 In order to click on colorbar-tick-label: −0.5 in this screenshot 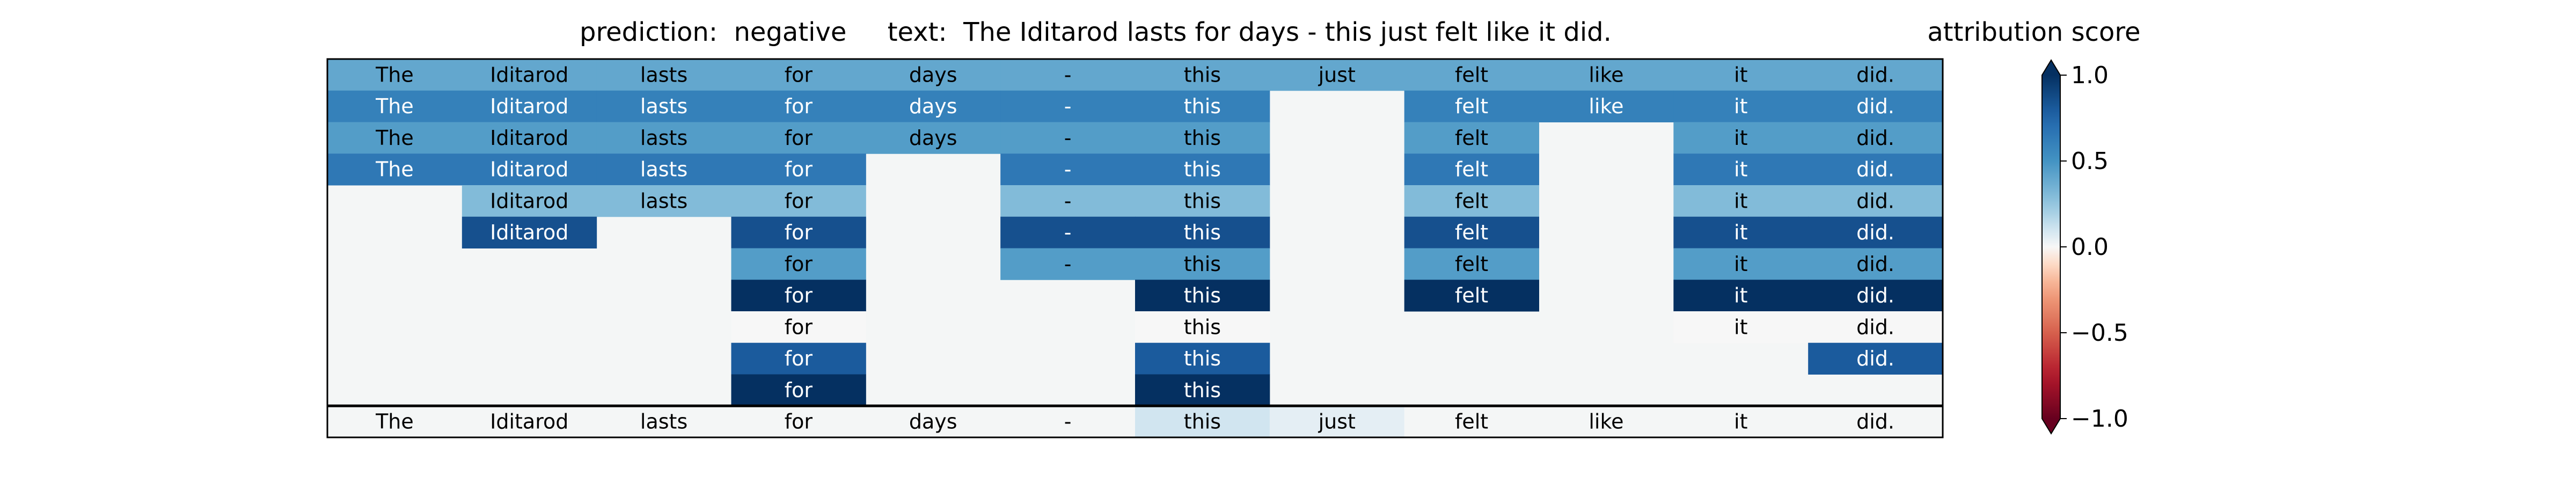, I will do `click(2099, 333)`.